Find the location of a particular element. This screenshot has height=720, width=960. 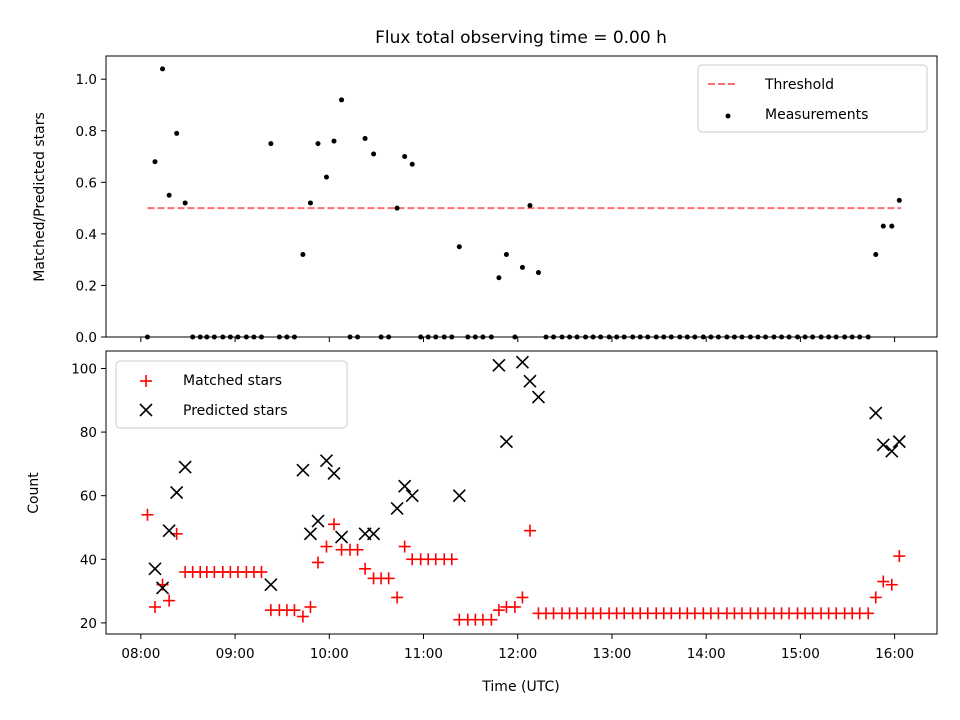

legend-measurements-marker is located at coordinates (728, 116).